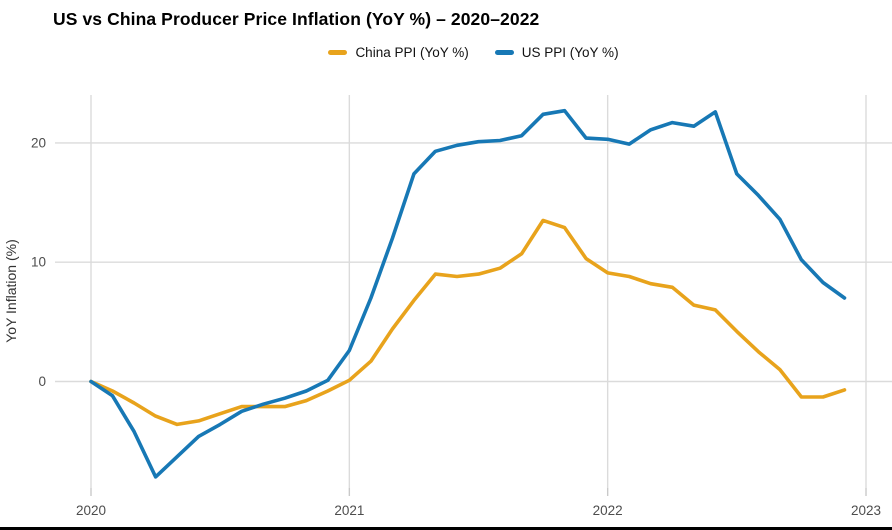 The width and height of the screenshot is (892, 530). I want to click on x-tick-label: 2022, so click(608, 510).